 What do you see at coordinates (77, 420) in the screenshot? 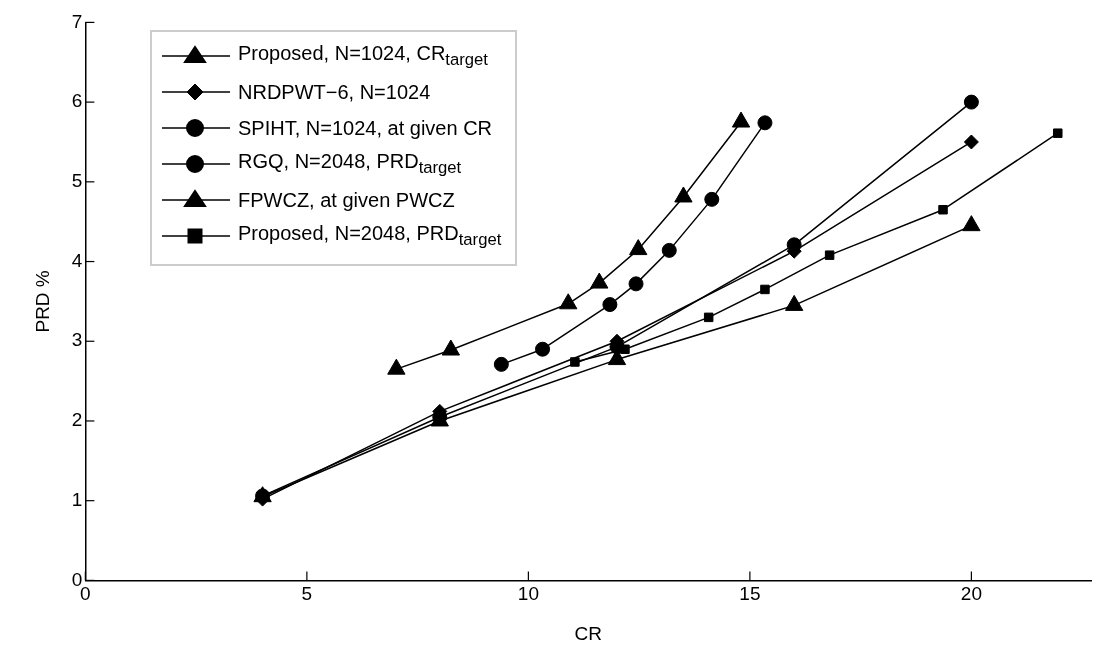
I see `y-tick-label: 2` at bounding box center [77, 420].